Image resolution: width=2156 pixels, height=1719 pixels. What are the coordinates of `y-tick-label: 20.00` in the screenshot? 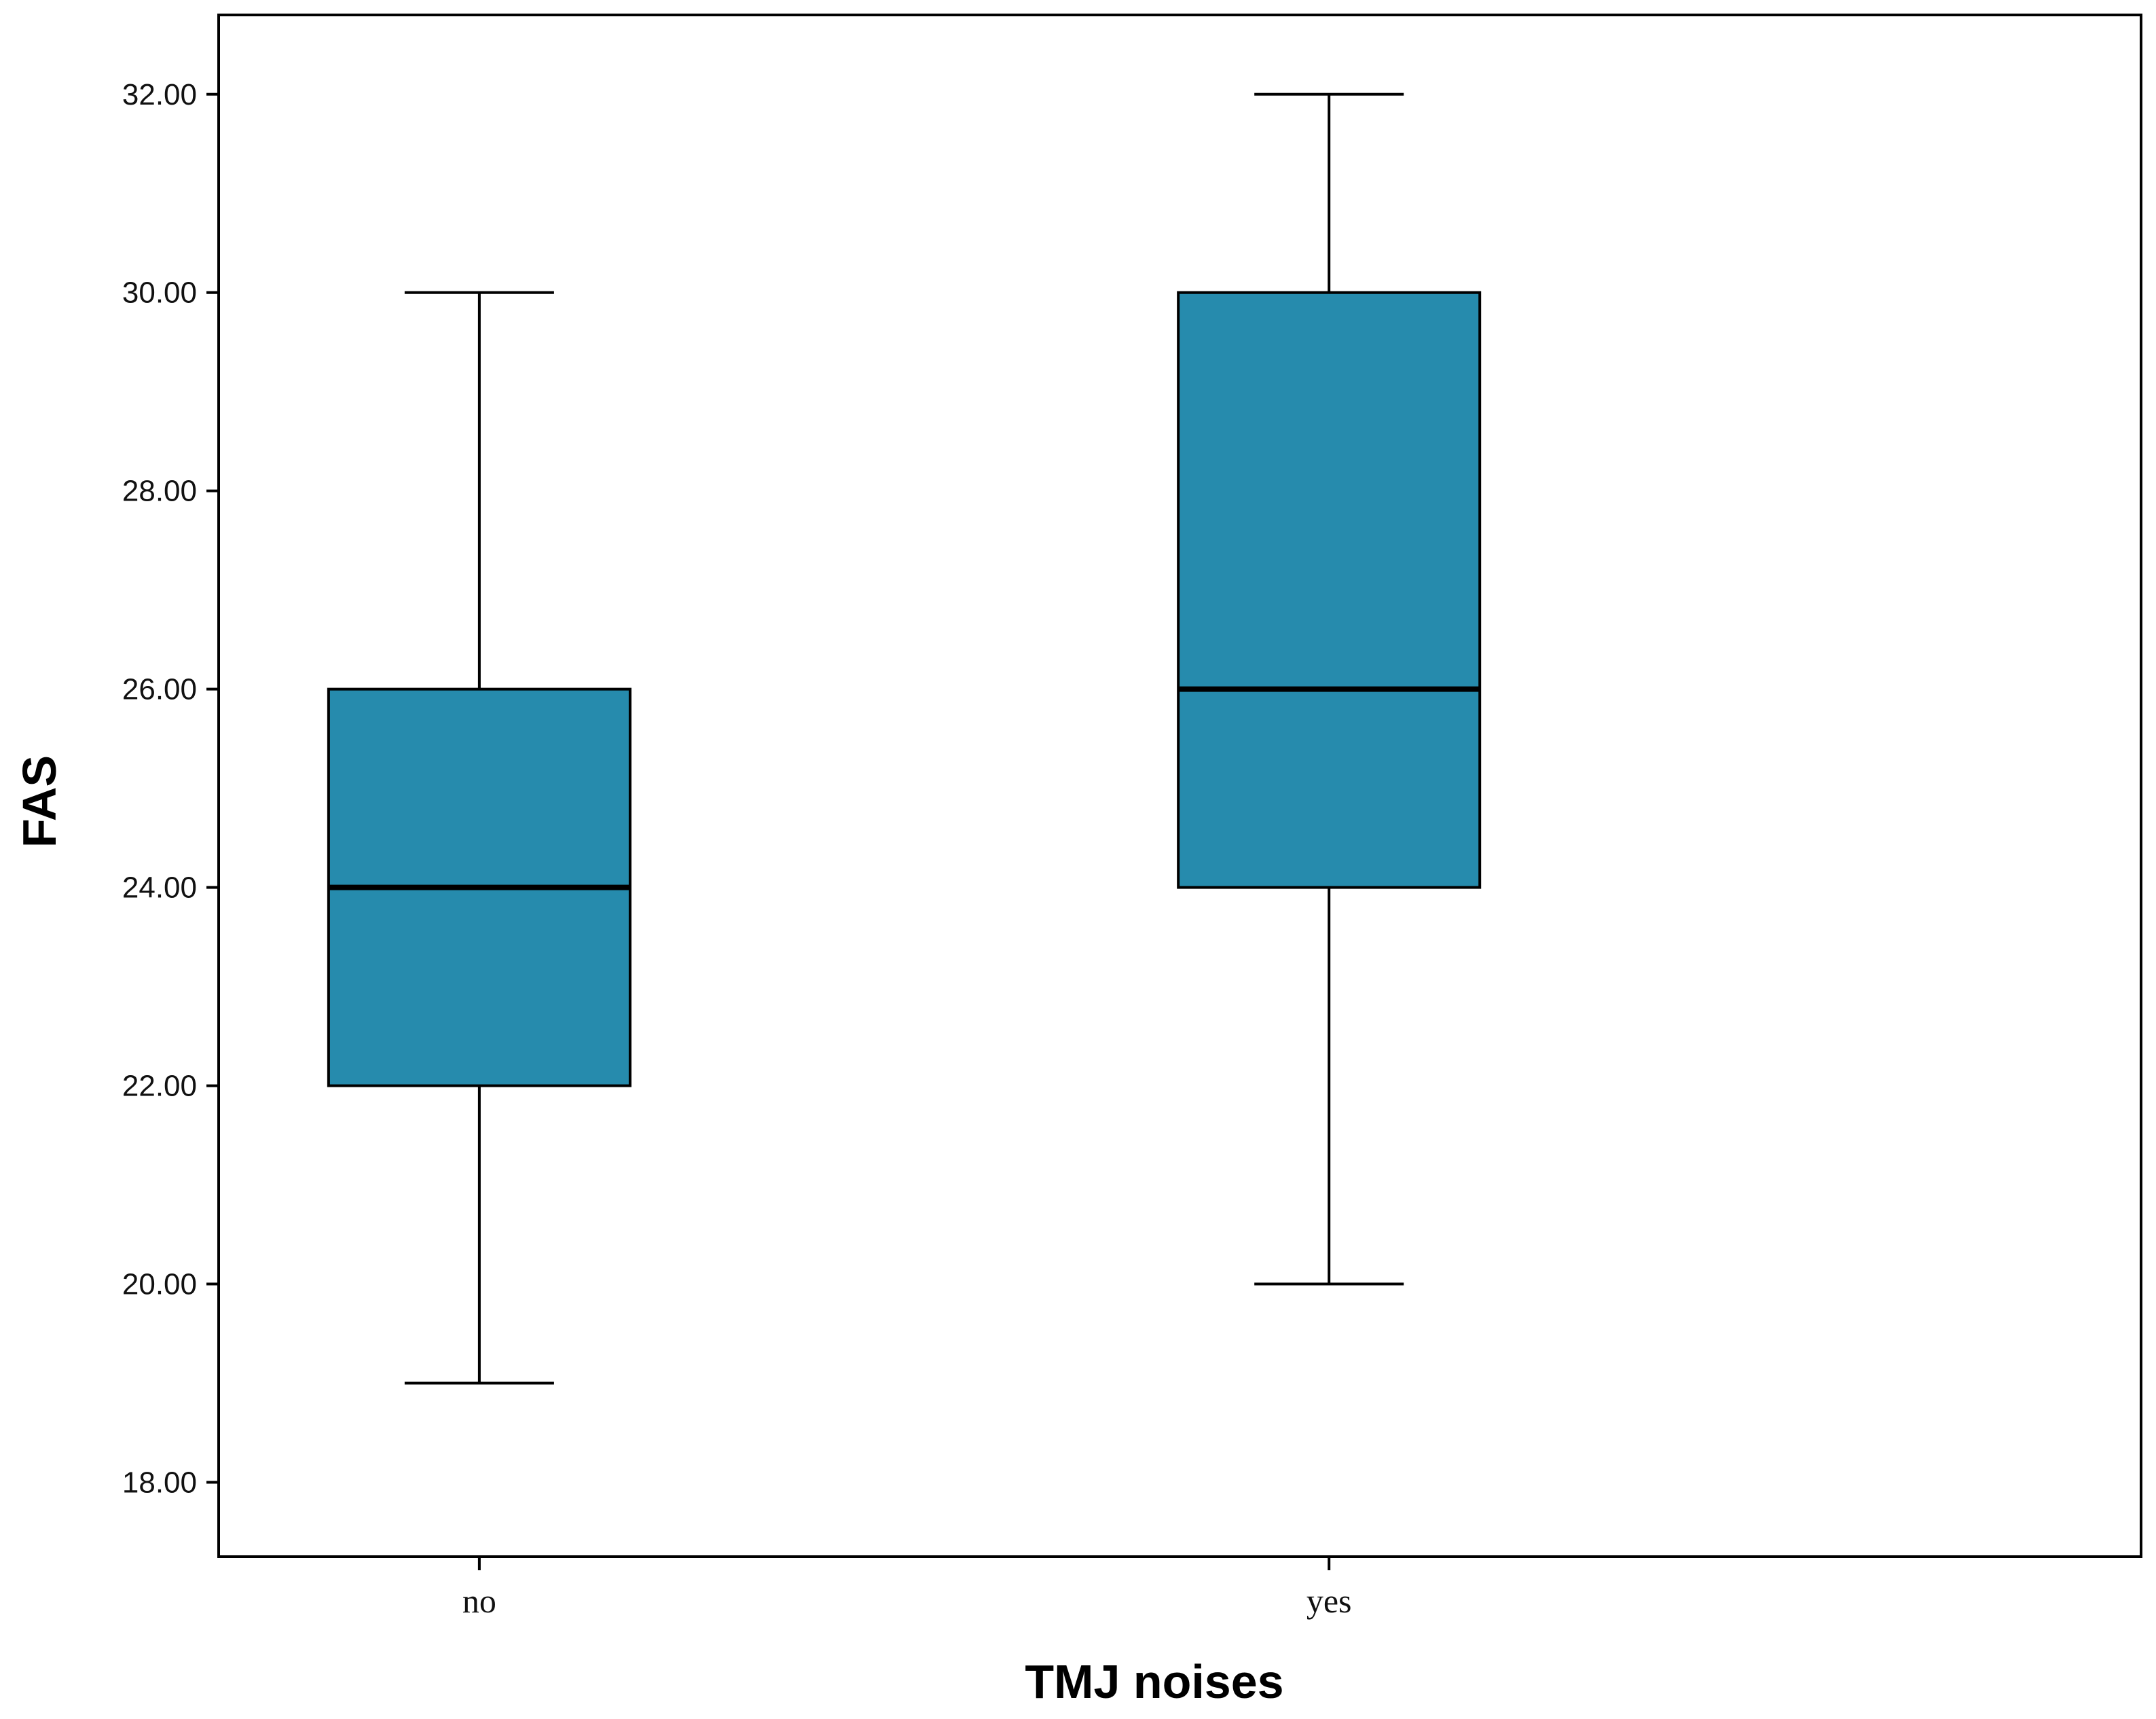 It's located at (160, 1284).